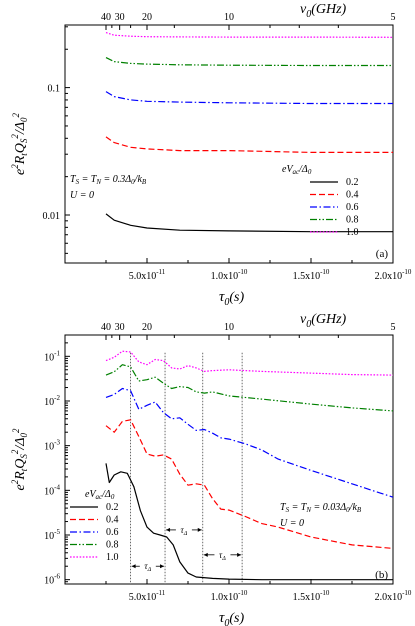 This screenshot has height=626, width=415. What do you see at coordinates (321, 508) in the screenshot?
I see `temperature-annotation: TS = TN = 0.03Δ0/kB` at bounding box center [321, 508].